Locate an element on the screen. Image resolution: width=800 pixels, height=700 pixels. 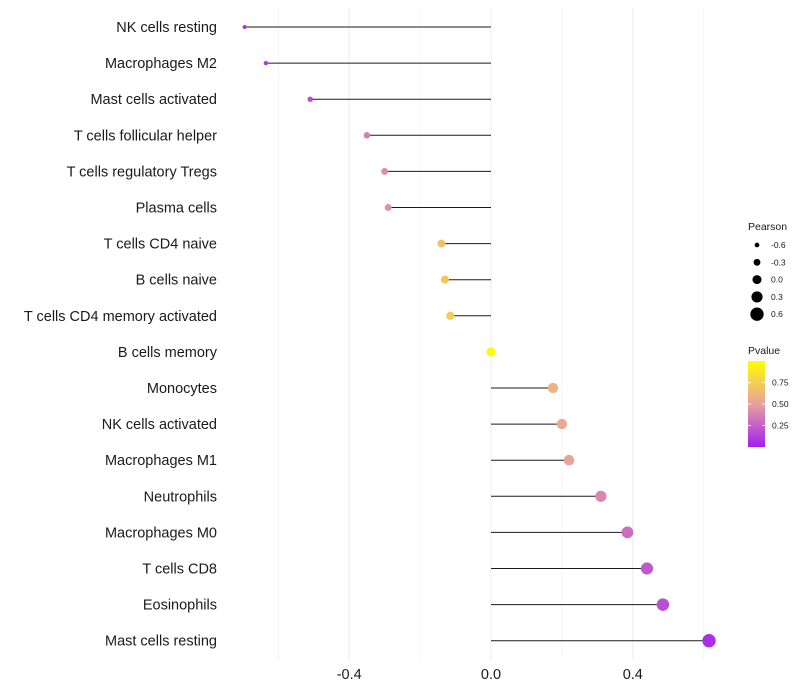
x-tick-label: 0.4 is located at coordinates (633, 675).